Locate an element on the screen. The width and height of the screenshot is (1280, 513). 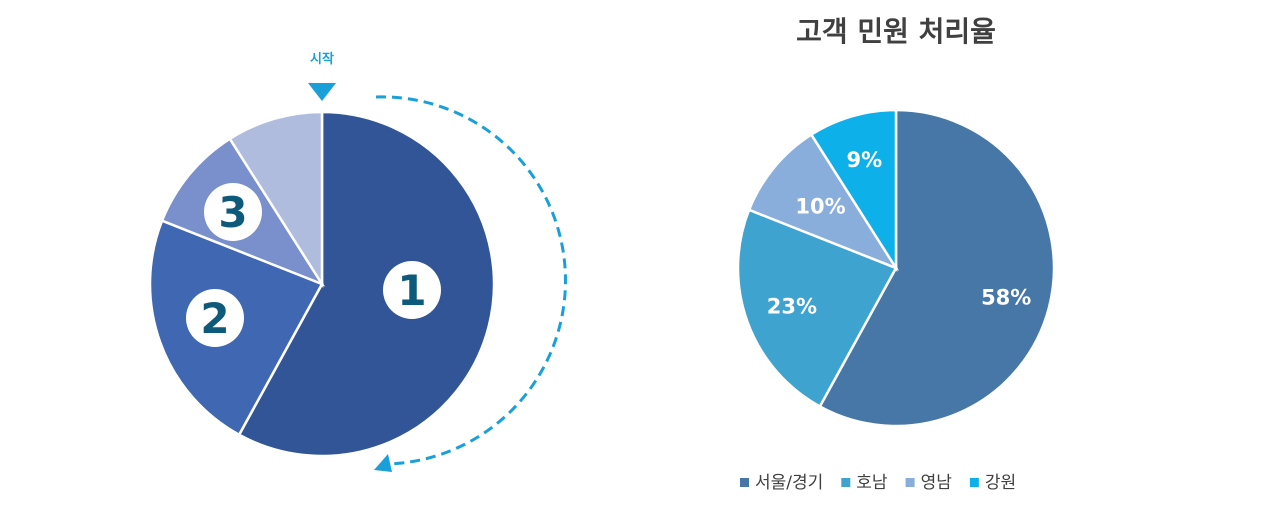
badge-3: 3 is located at coordinates (233, 212).